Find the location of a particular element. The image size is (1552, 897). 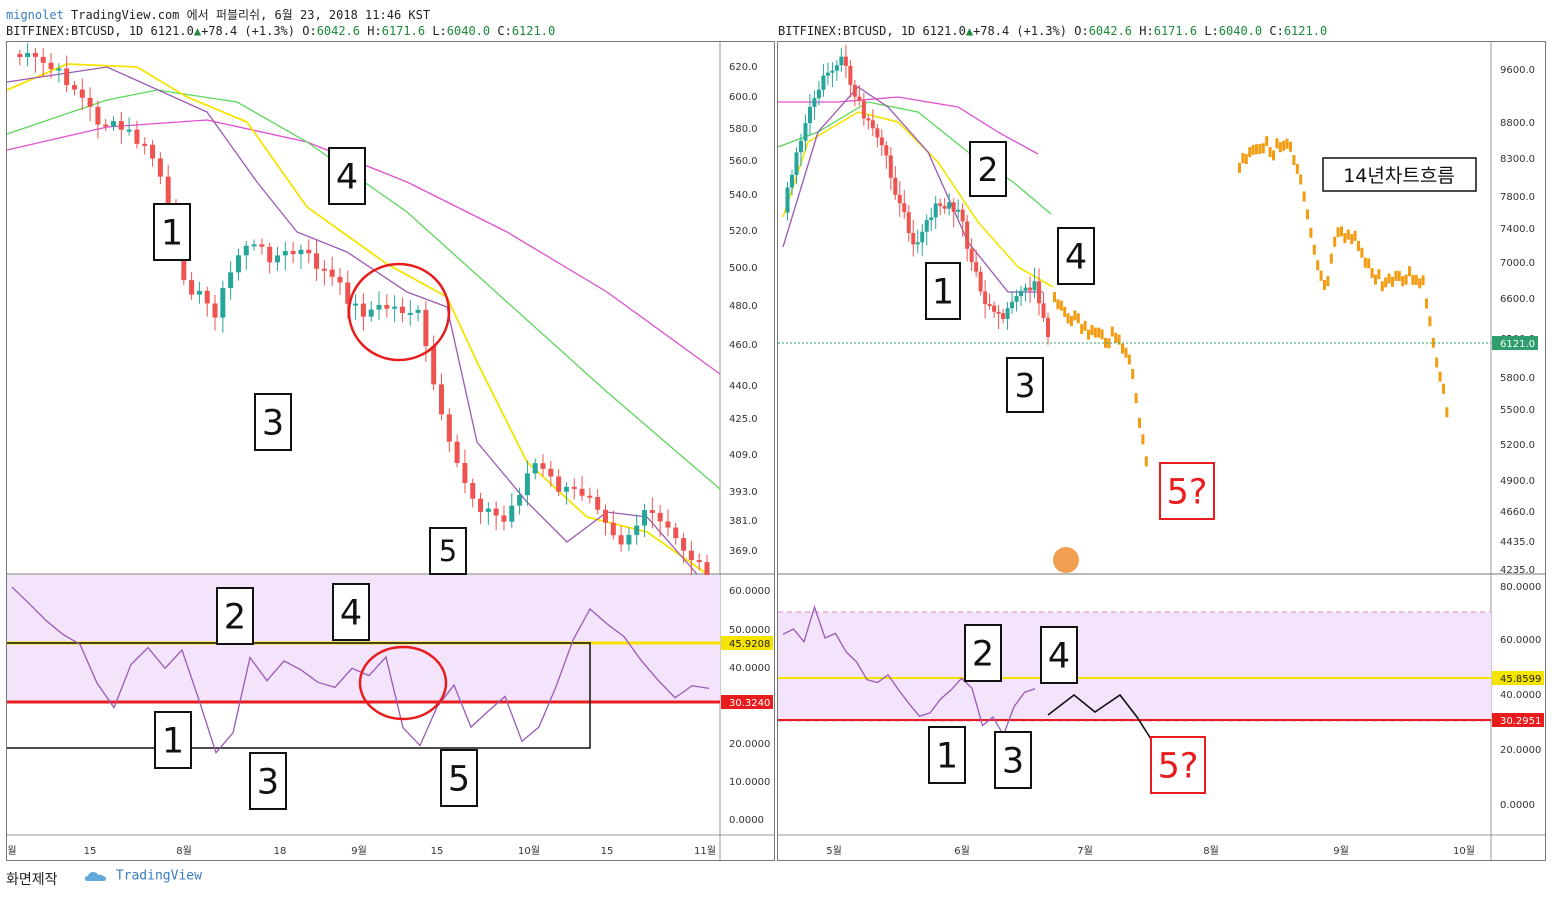

up-arrow-icon: ▲ is located at coordinates (197, 31).